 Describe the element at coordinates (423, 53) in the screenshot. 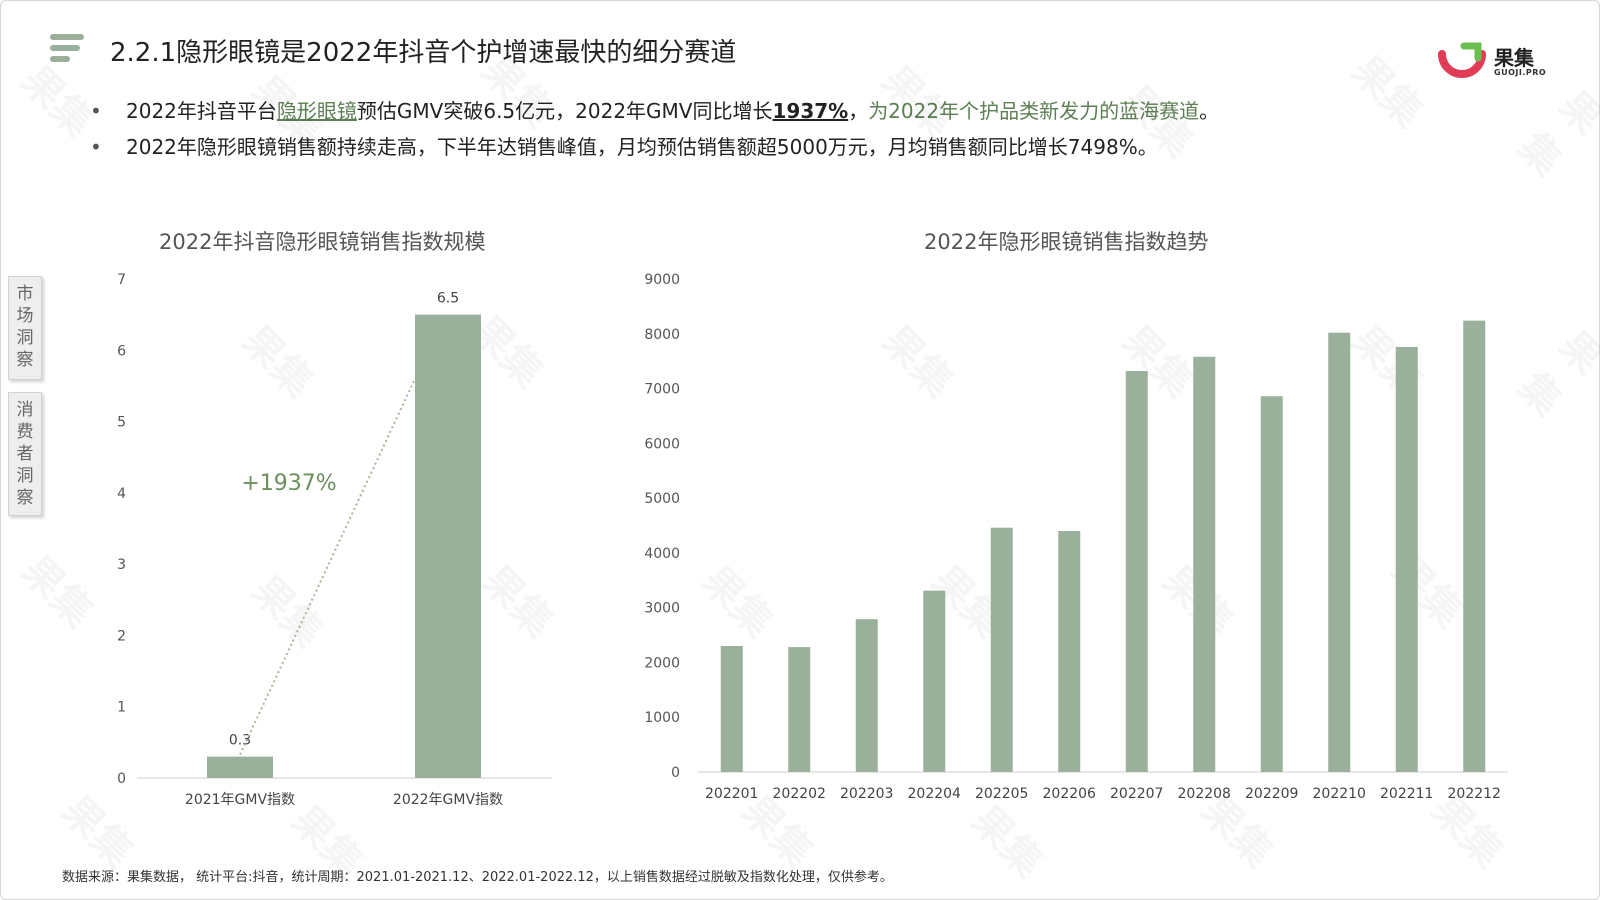

I see `page-title: 2.2.1隐形眼镜是2022年抖音个护增速最快的细分赛道` at that location.